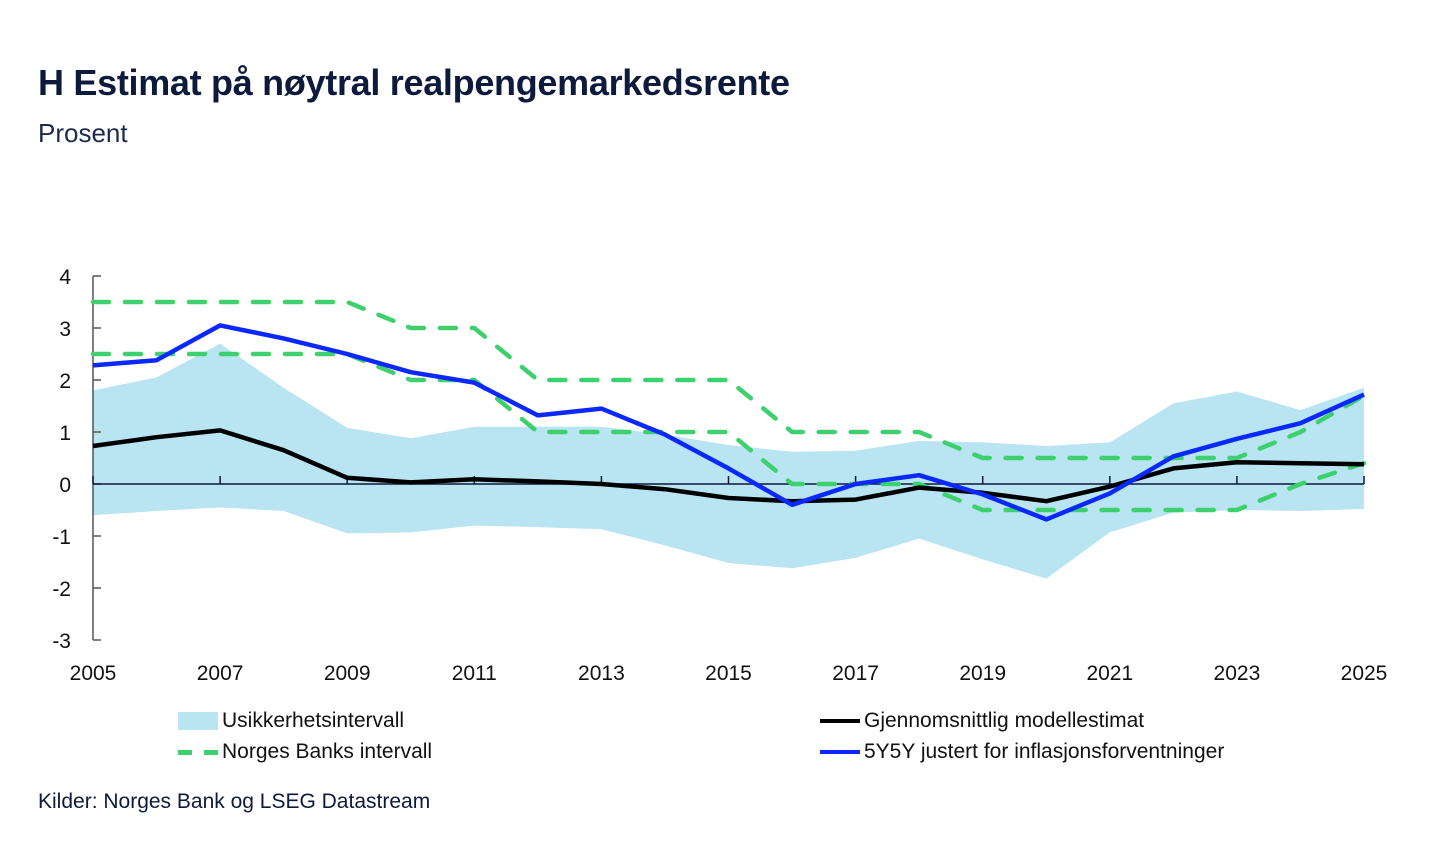 This screenshot has height=851, width=1445. I want to click on legend-label-model: Gjennomsnittlig modellestimat, so click(1004, 720).